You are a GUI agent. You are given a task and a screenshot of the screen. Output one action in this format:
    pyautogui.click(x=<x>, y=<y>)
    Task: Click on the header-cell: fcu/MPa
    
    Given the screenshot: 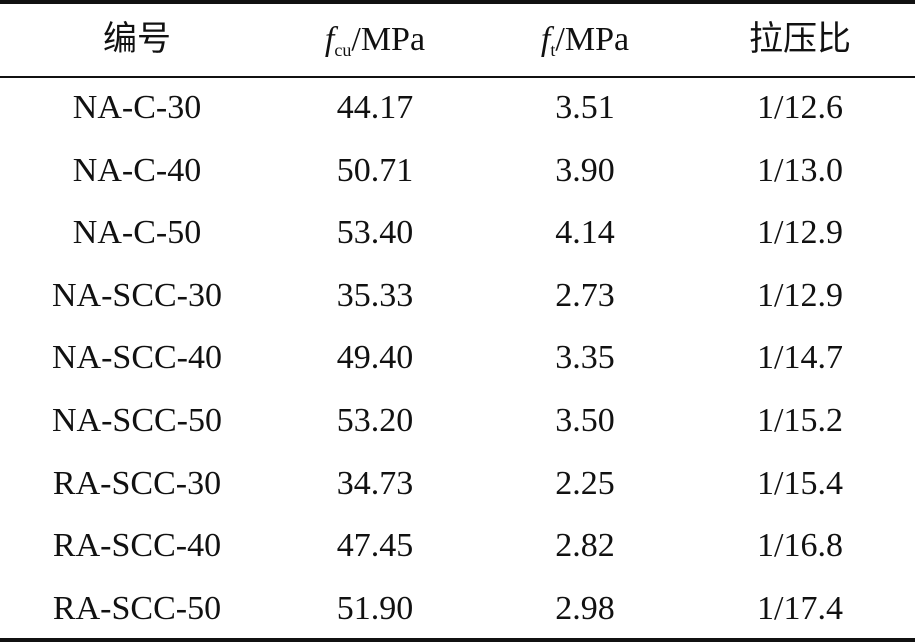 What is the action you would take?
    pyautogui.click(x=375, y=45)
    